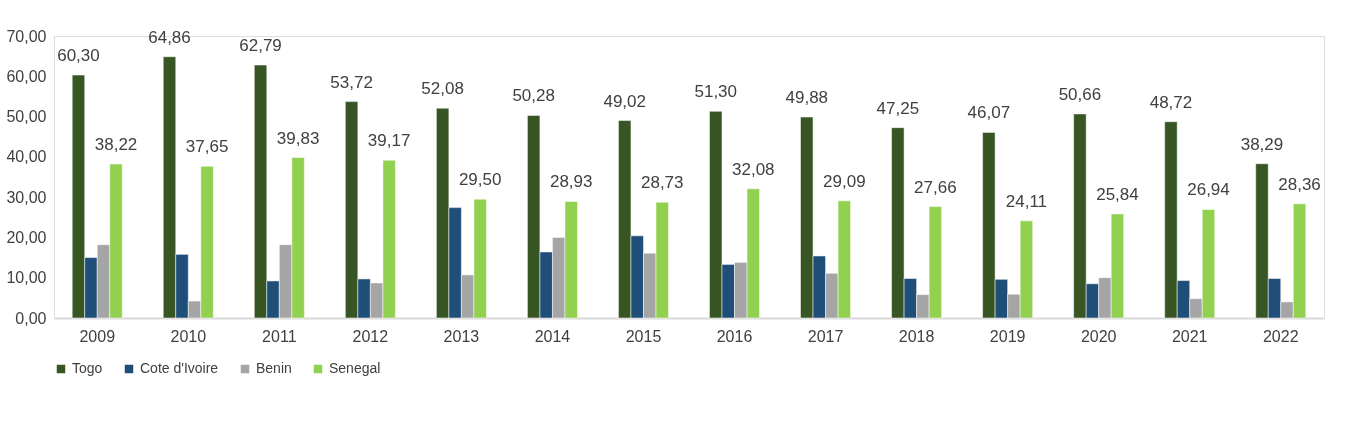 This screenshot has width=1355, height=432. I want to click on data-label: 49,88, so click(807, 98).